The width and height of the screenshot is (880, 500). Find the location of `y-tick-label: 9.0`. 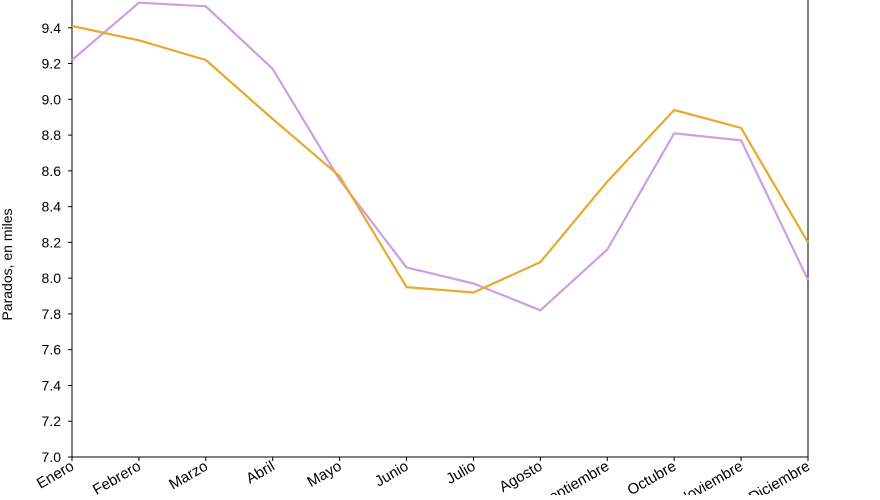

y-tick-label: 9.0 is located at coordinates (52, 99).